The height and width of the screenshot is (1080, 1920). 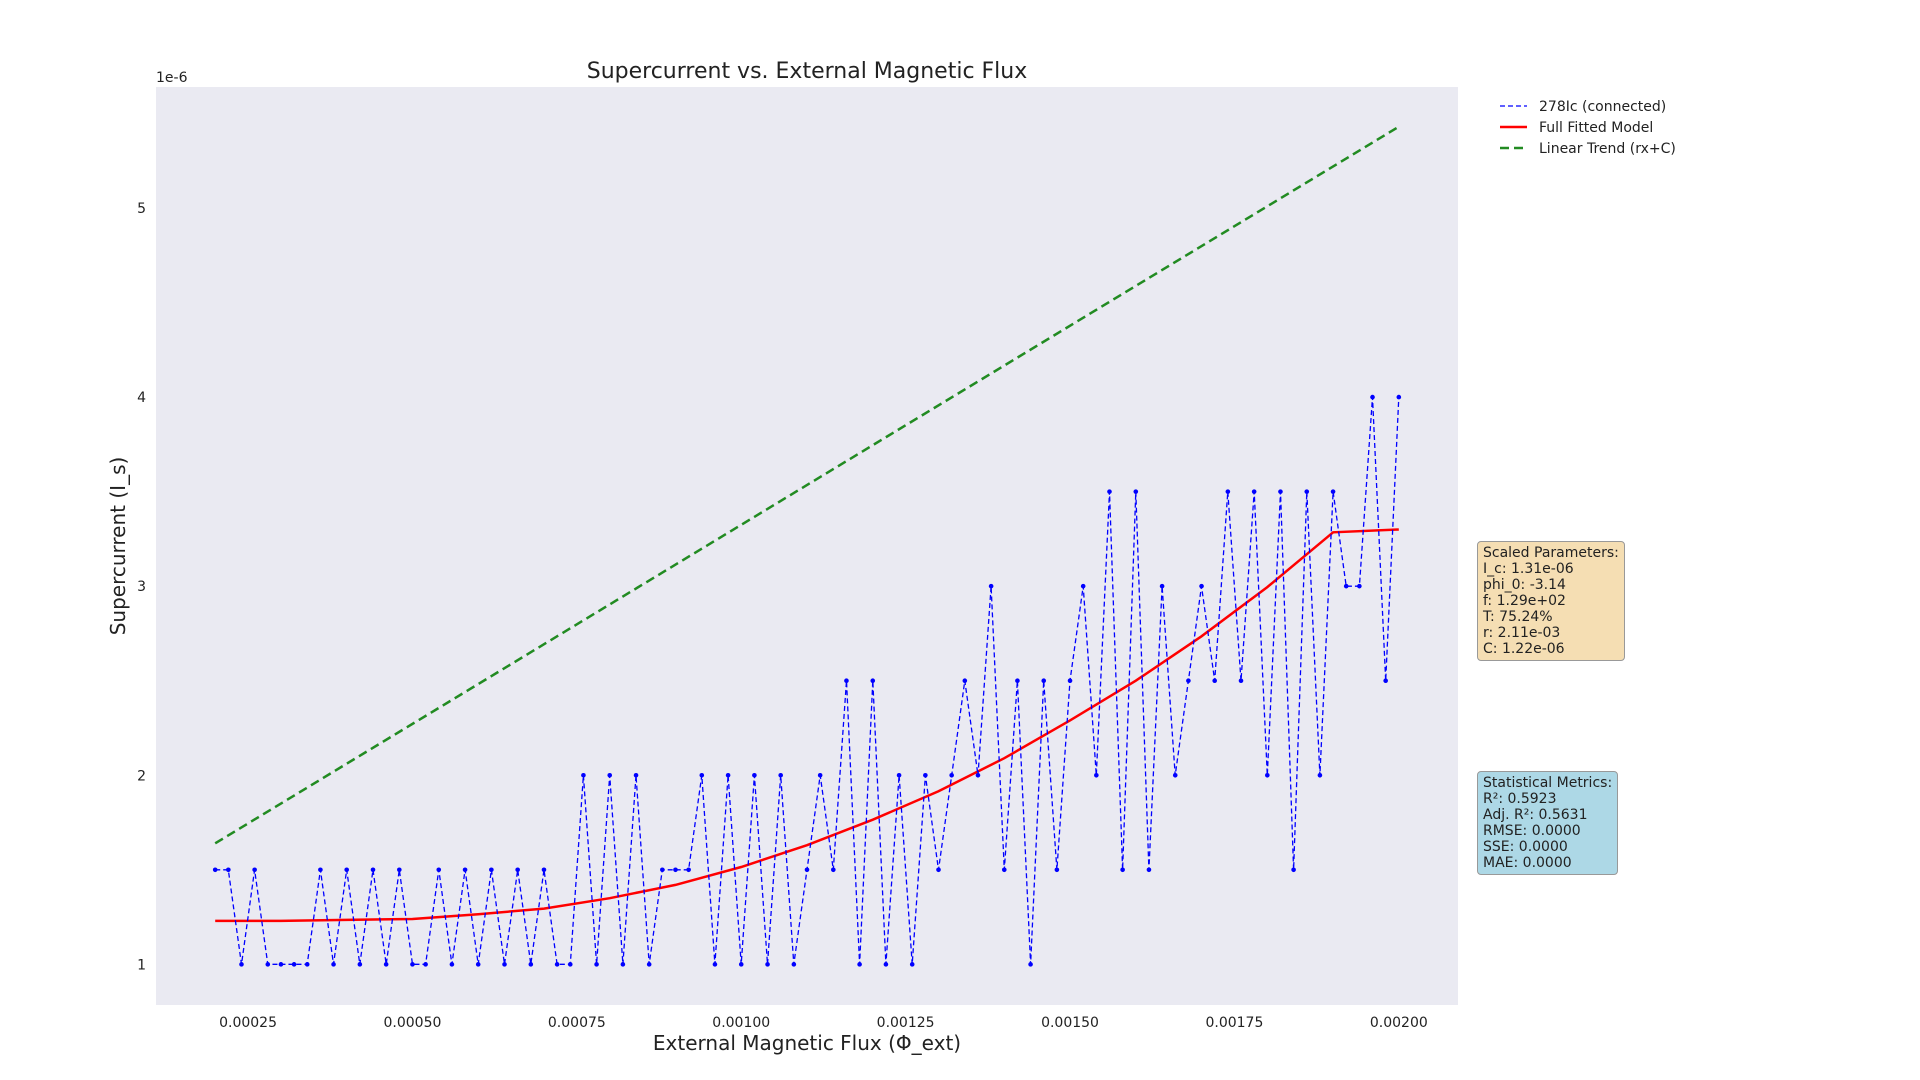 I want to click on y-axis-label: Supercurrent (I_s), so click(x=118, y=546).